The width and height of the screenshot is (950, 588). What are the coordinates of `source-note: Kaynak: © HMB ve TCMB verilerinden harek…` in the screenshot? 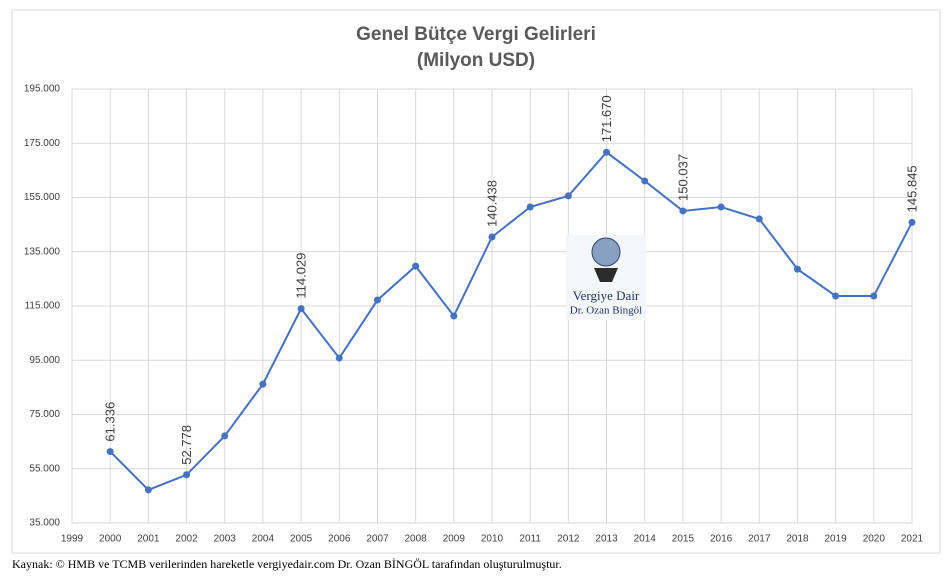 It's located at (287, 564).